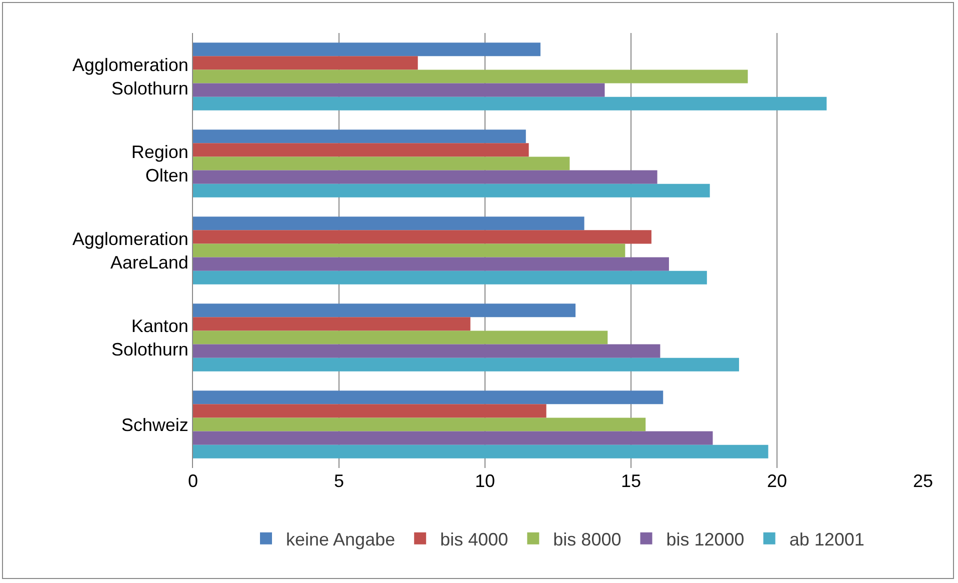  Describe the element at coordinates (777, 481) in the screenshot. I see `x-tick-label: 20` at that location.